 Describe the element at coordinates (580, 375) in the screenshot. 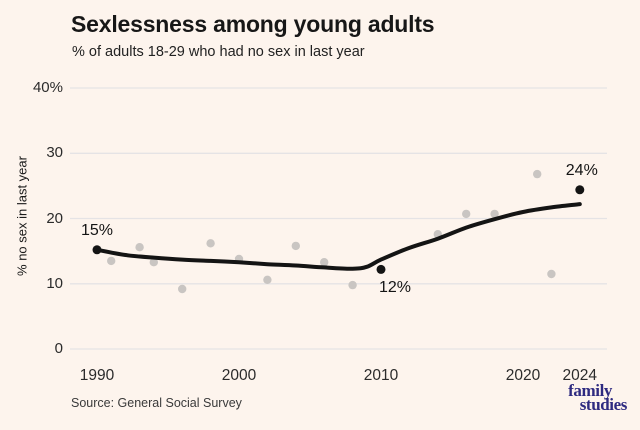

I see `x-tick-label-2024: 2024` at that location.